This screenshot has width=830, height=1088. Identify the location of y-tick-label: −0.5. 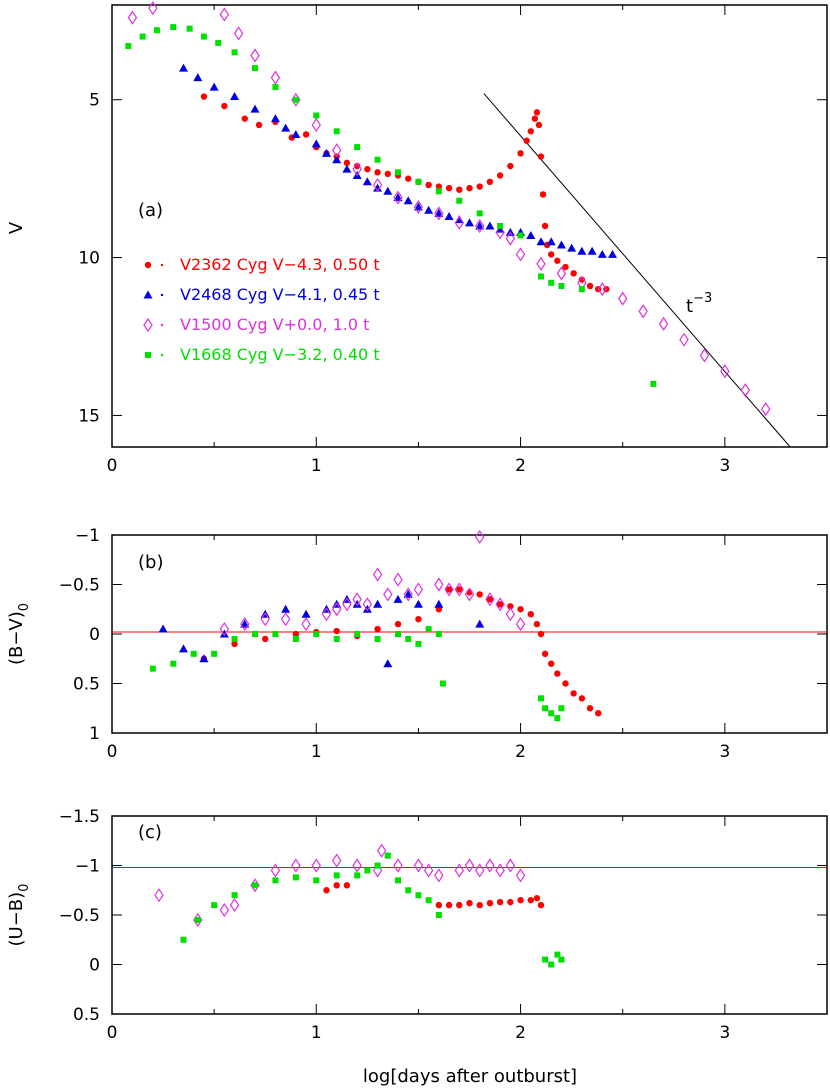
(79, 586).